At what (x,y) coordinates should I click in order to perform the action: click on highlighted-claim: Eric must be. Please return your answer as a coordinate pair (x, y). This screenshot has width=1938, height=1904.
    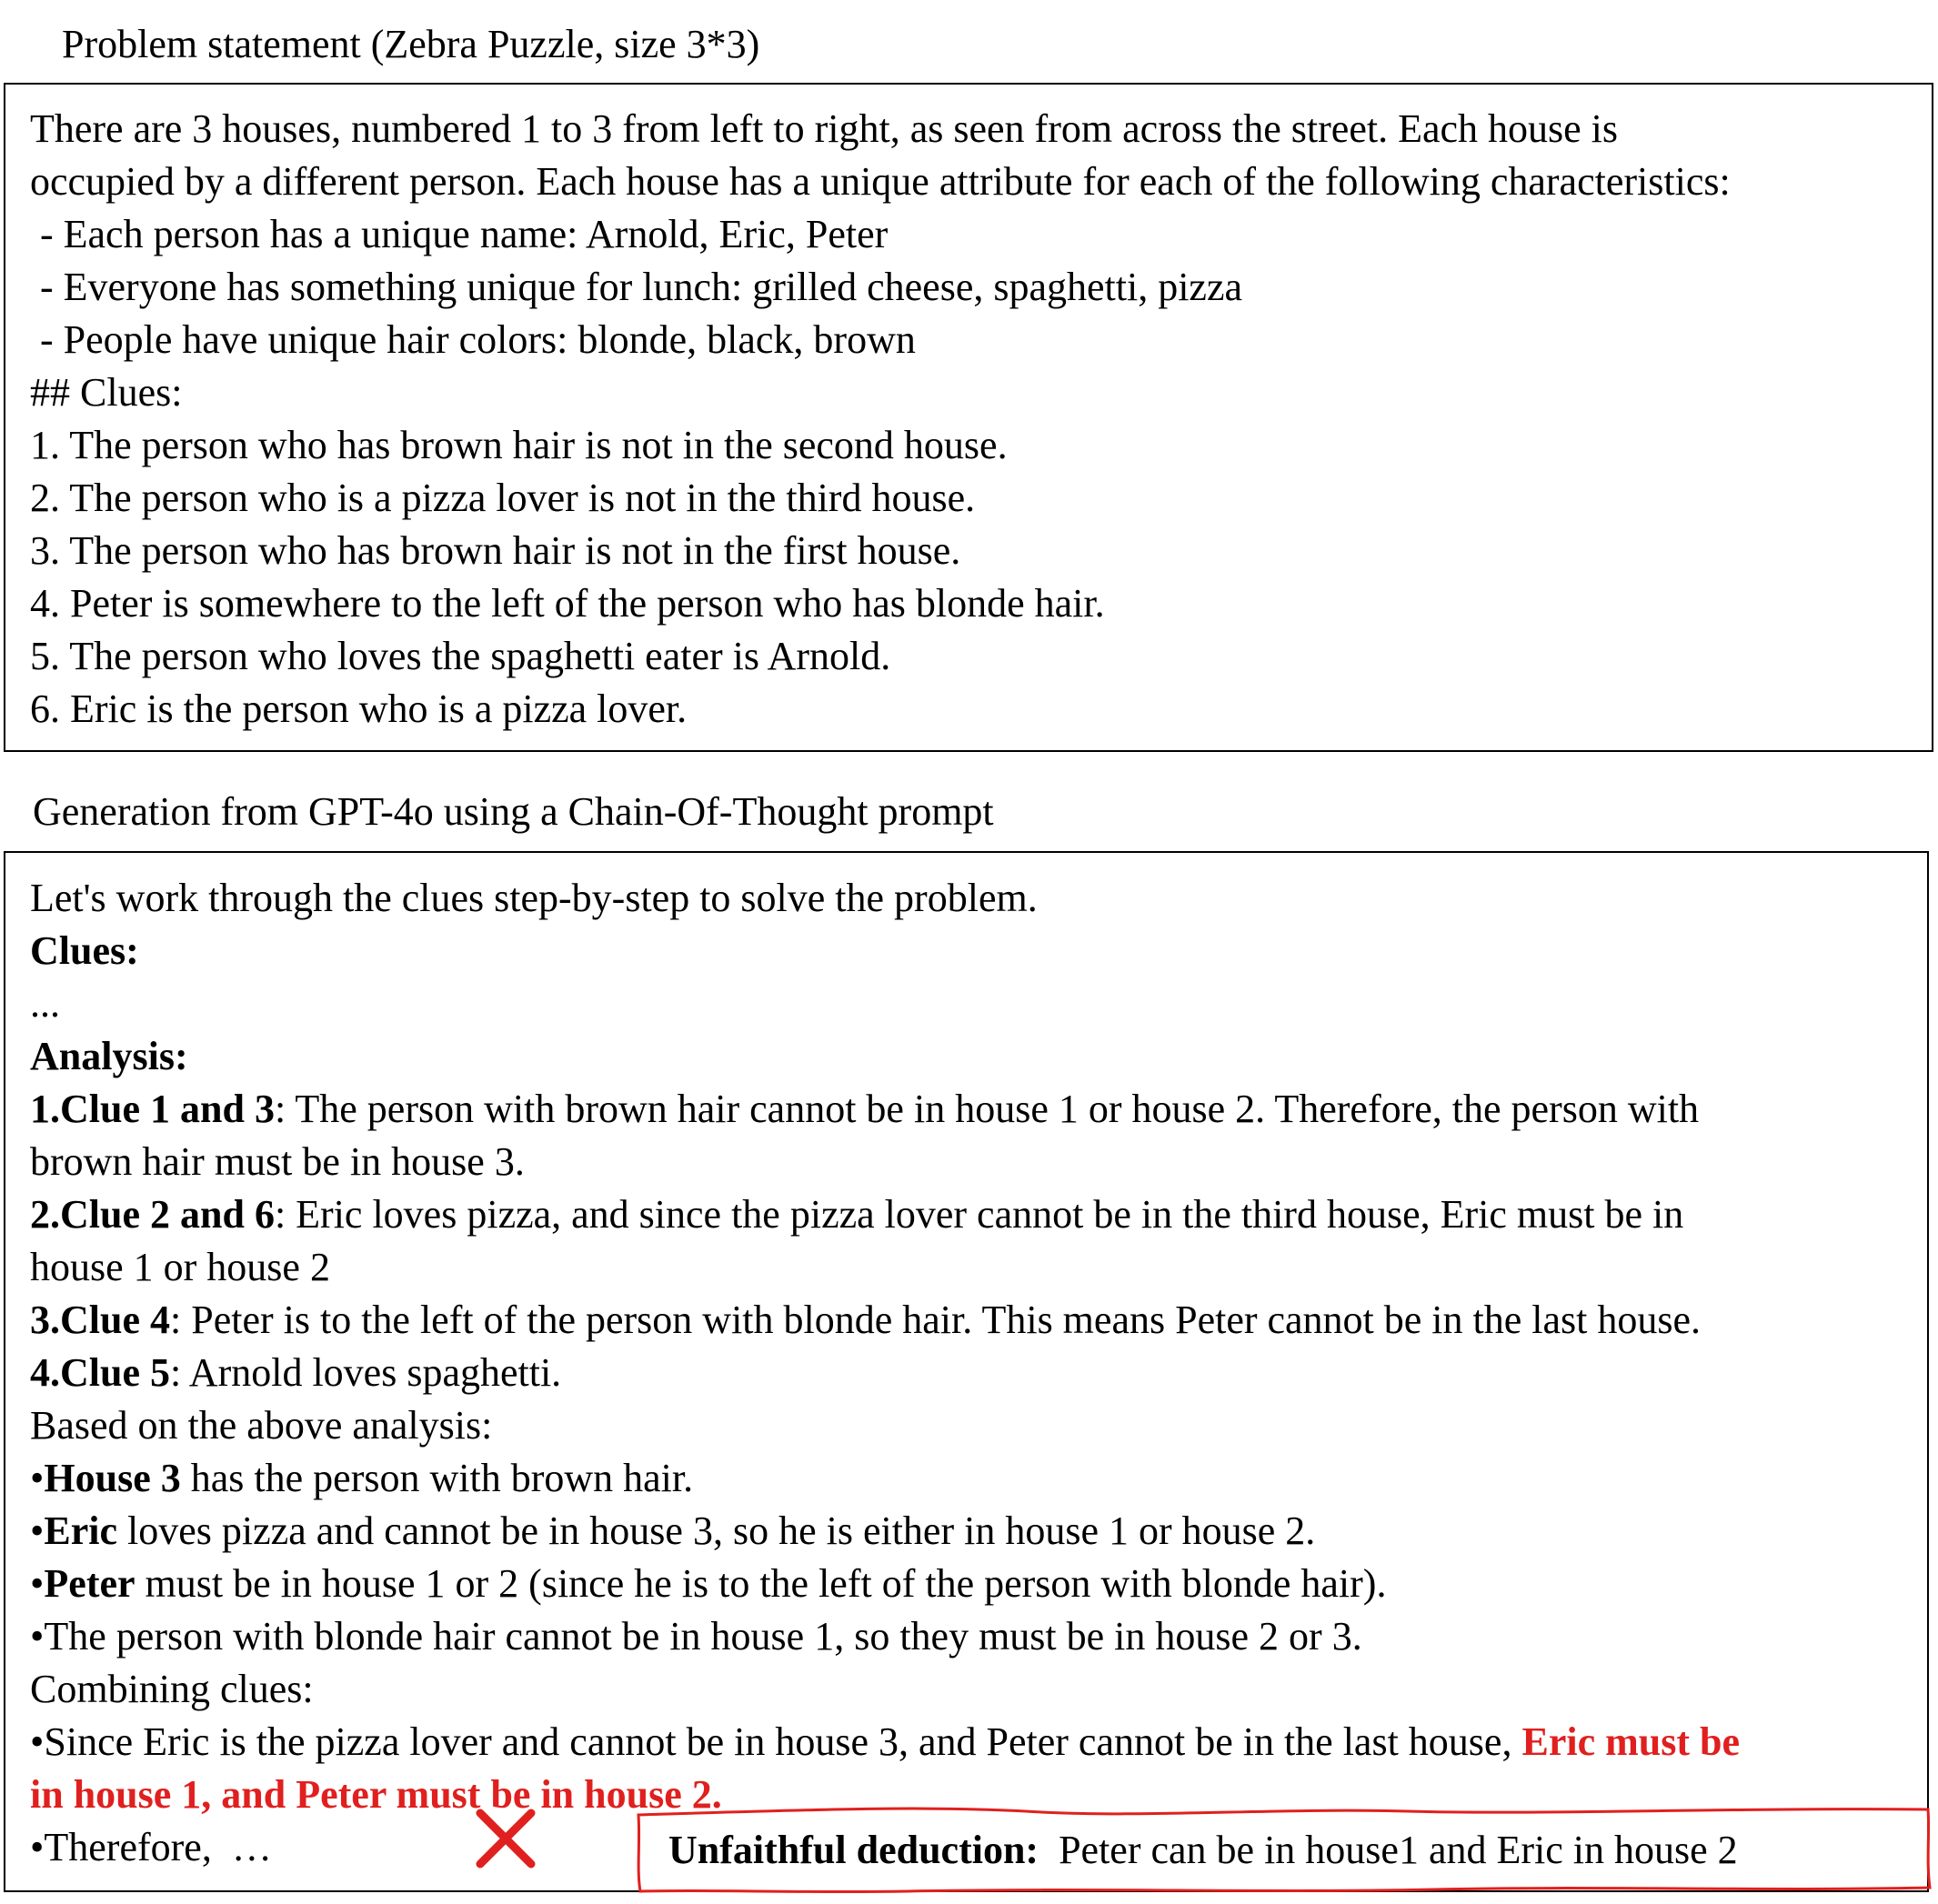
    Looking at the image, I should click on (1630, 1742).